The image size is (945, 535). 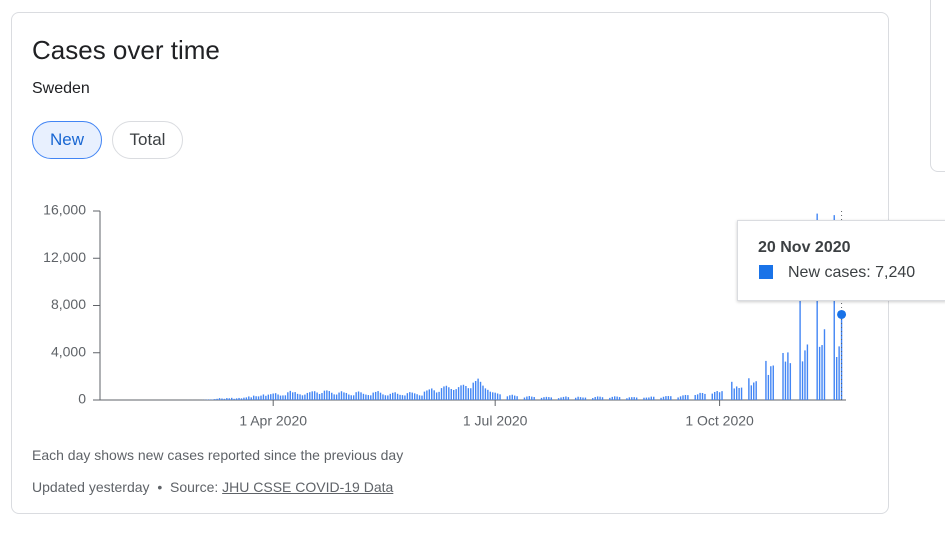 What do you see at coordinates (67, 140) in the screenshot?
I see `new-button: New` at bounding box center [67, 140].